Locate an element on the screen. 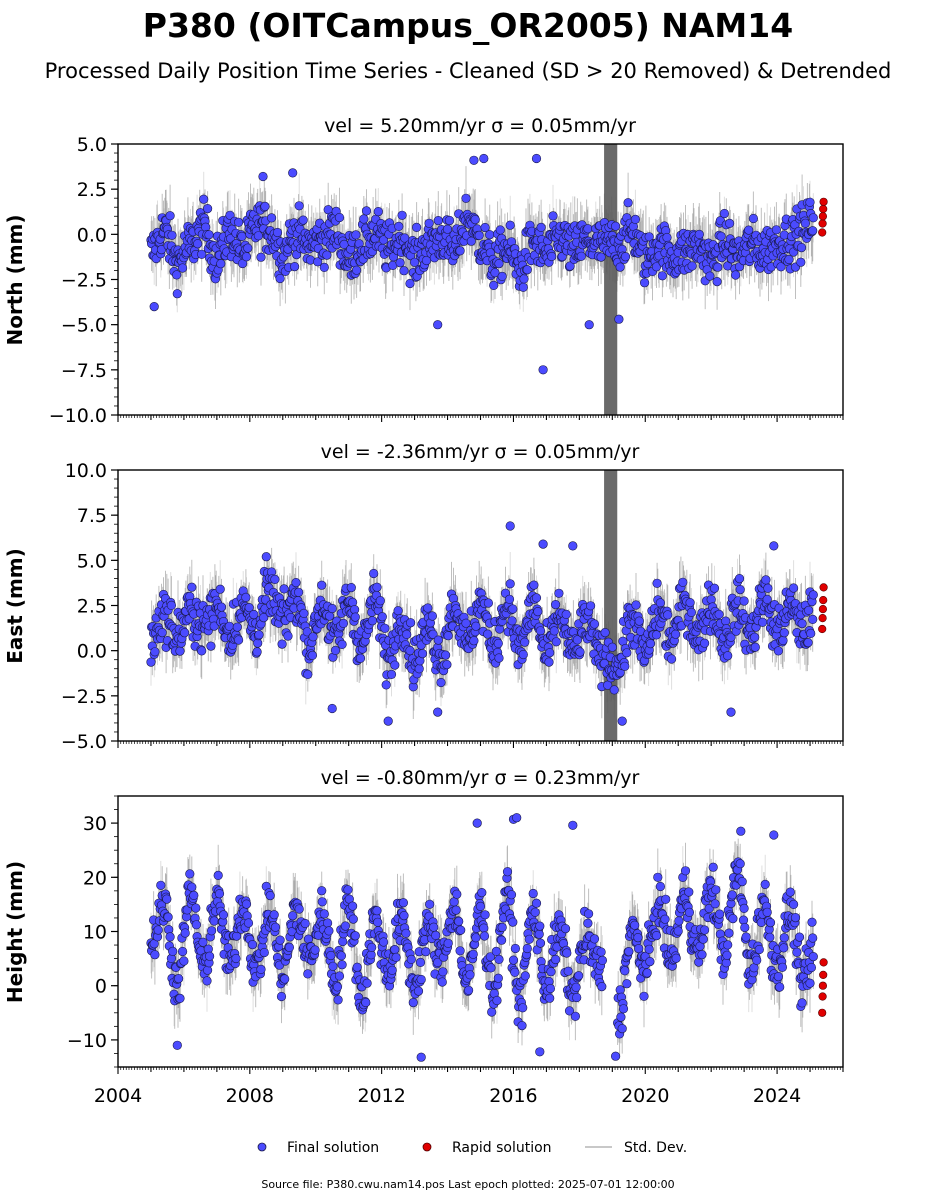 This screenshot has height=1200, width=937. y-tick-label: −2.5 is located at coordinates (84, 281).